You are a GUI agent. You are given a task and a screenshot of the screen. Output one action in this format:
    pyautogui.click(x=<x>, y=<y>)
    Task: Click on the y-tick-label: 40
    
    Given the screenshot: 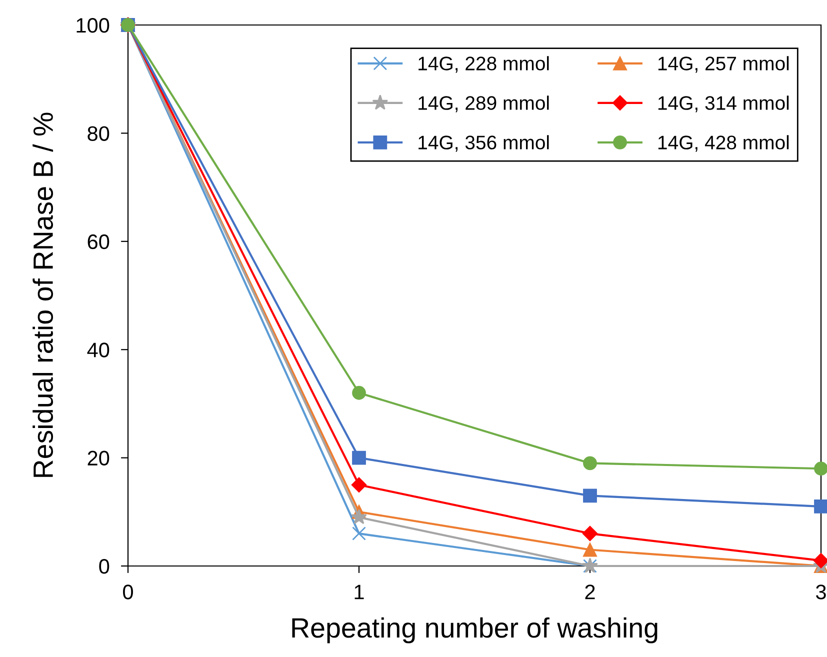 What is the action you would take?
    pyautogui.click(x=98, y=350)
    